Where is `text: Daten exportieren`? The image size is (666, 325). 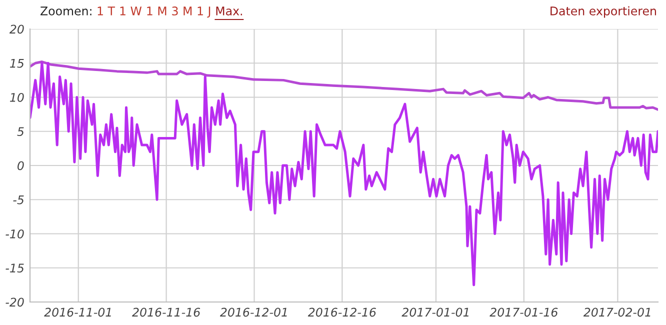
text: Daten exportieren is located at coordinates (603, 12).